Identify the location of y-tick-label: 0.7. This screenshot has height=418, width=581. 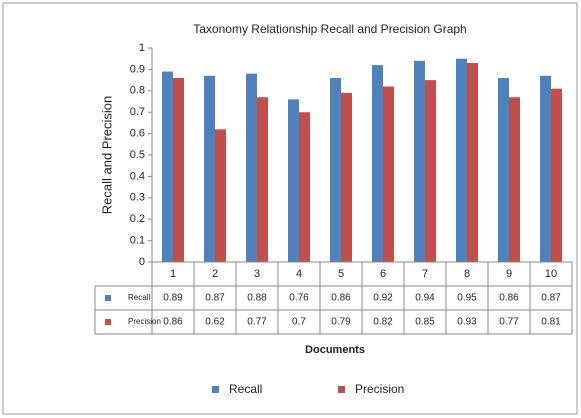
(137, 112).